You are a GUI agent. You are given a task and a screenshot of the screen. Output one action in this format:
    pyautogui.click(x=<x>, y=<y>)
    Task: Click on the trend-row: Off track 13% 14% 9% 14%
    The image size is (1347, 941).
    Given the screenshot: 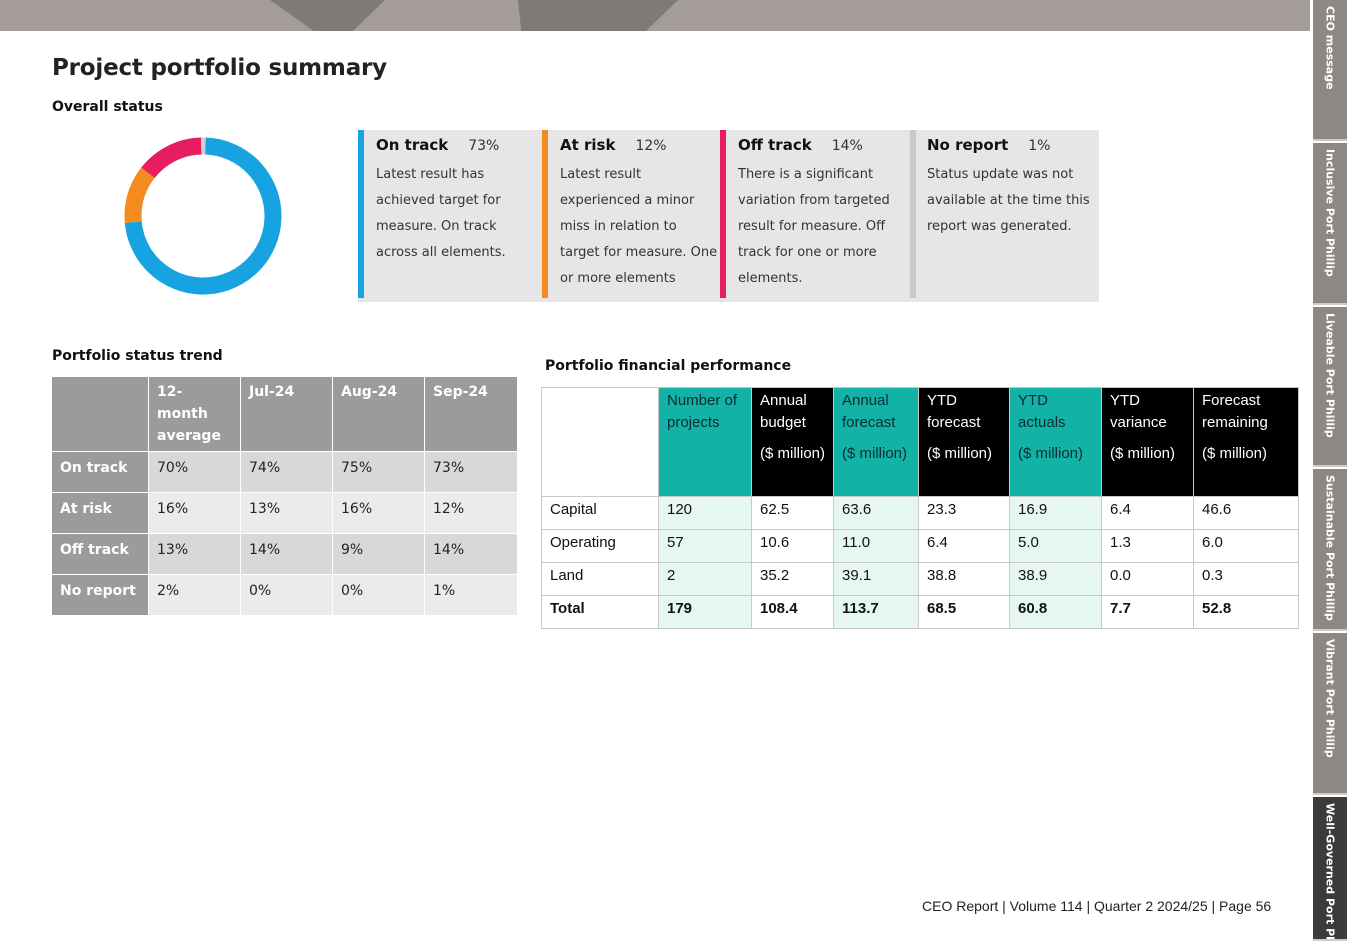 What is the action you would take?
    pyautogui.click(x=285, y=554)
    